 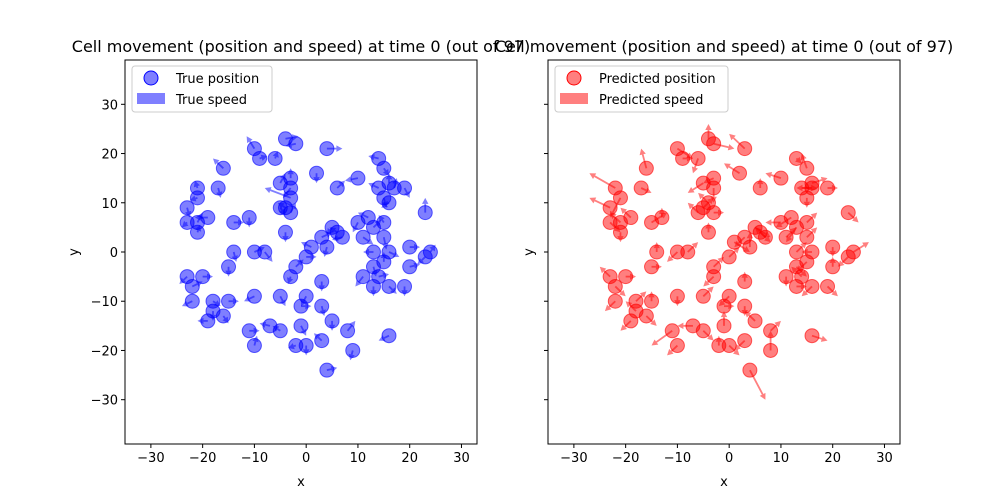 I want to click on legend-marker-true-position, so click(x=151, y=78).